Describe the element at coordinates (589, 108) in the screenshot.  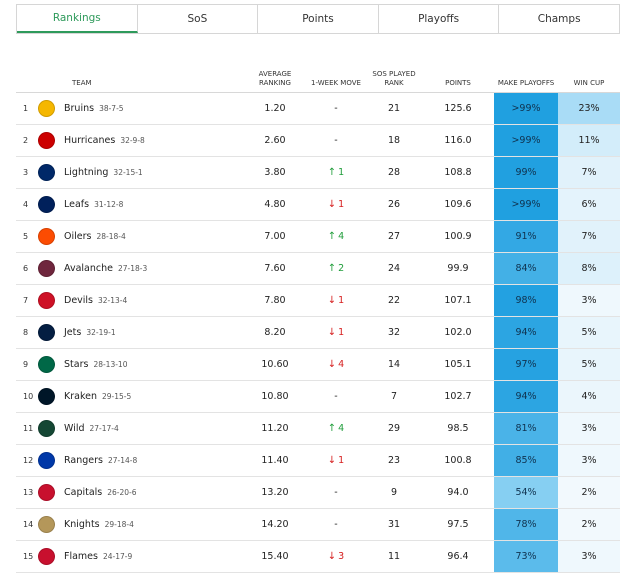
I see `win-cup-cell: 23%` at that location.